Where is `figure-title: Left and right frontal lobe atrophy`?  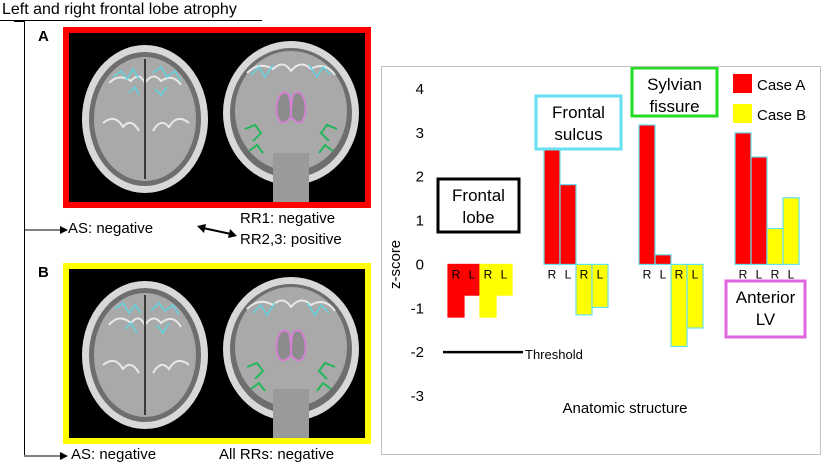
figure-title: Left and right frontal lobe atrophy is located at coordinates (119, 9).